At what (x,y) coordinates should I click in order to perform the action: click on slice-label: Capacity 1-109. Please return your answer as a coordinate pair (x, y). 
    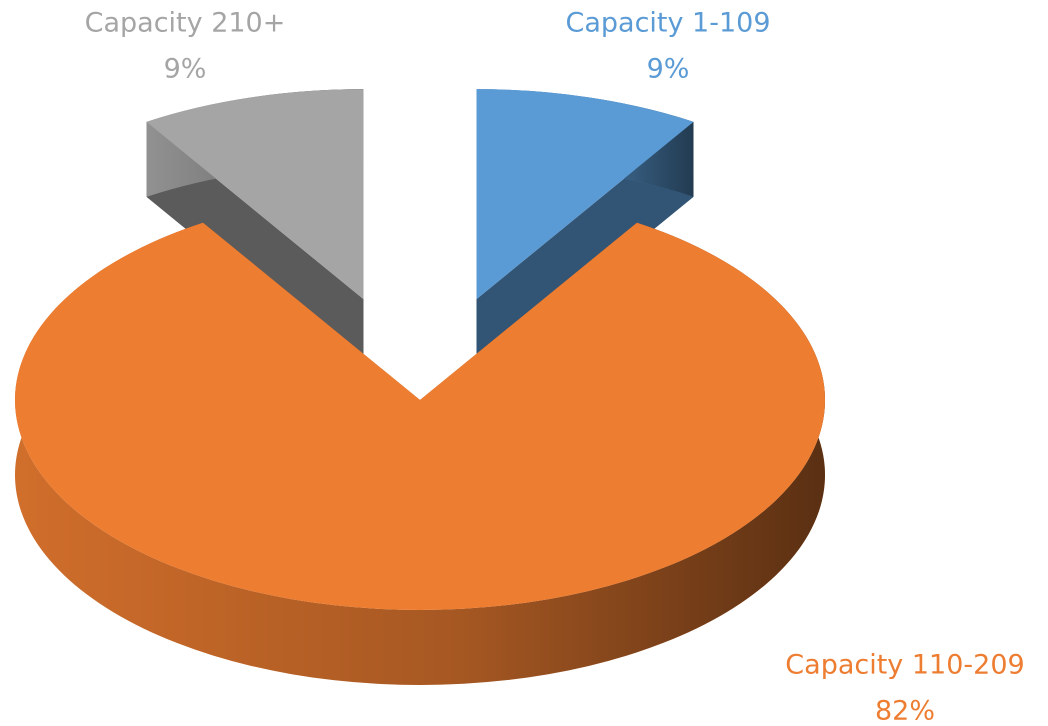
    Looking at the image, I should click on (667, 23).